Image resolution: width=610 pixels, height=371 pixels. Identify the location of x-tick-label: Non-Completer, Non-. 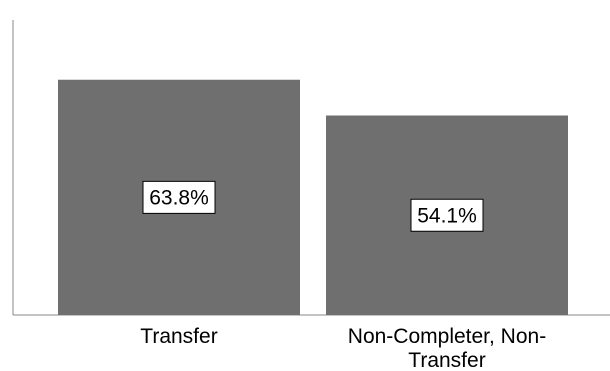
(447, 336).